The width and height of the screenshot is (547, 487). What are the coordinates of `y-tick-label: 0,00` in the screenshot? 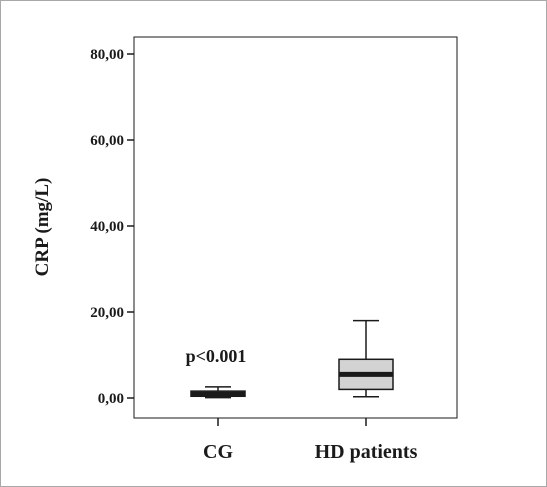 It's located at (111, 399).